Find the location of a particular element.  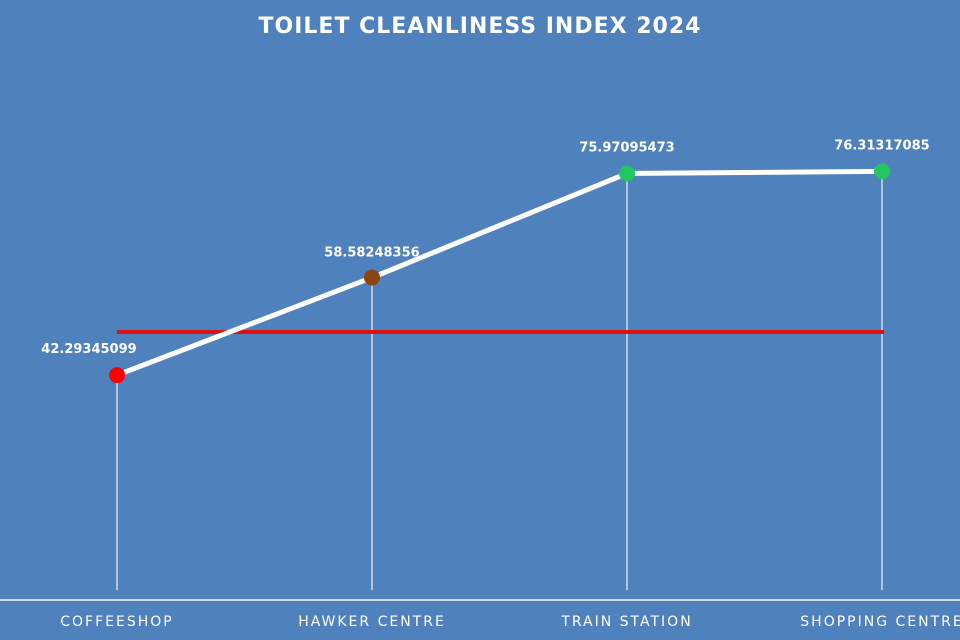

data-label-4: 76.31317085 is located at coordinates (881, 145).